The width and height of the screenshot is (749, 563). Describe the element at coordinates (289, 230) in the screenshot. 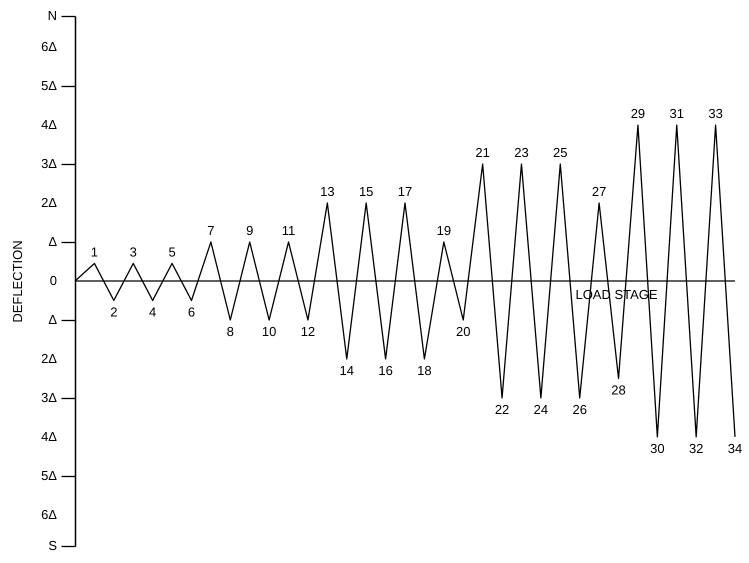

I see `annotation: 11` at that location.